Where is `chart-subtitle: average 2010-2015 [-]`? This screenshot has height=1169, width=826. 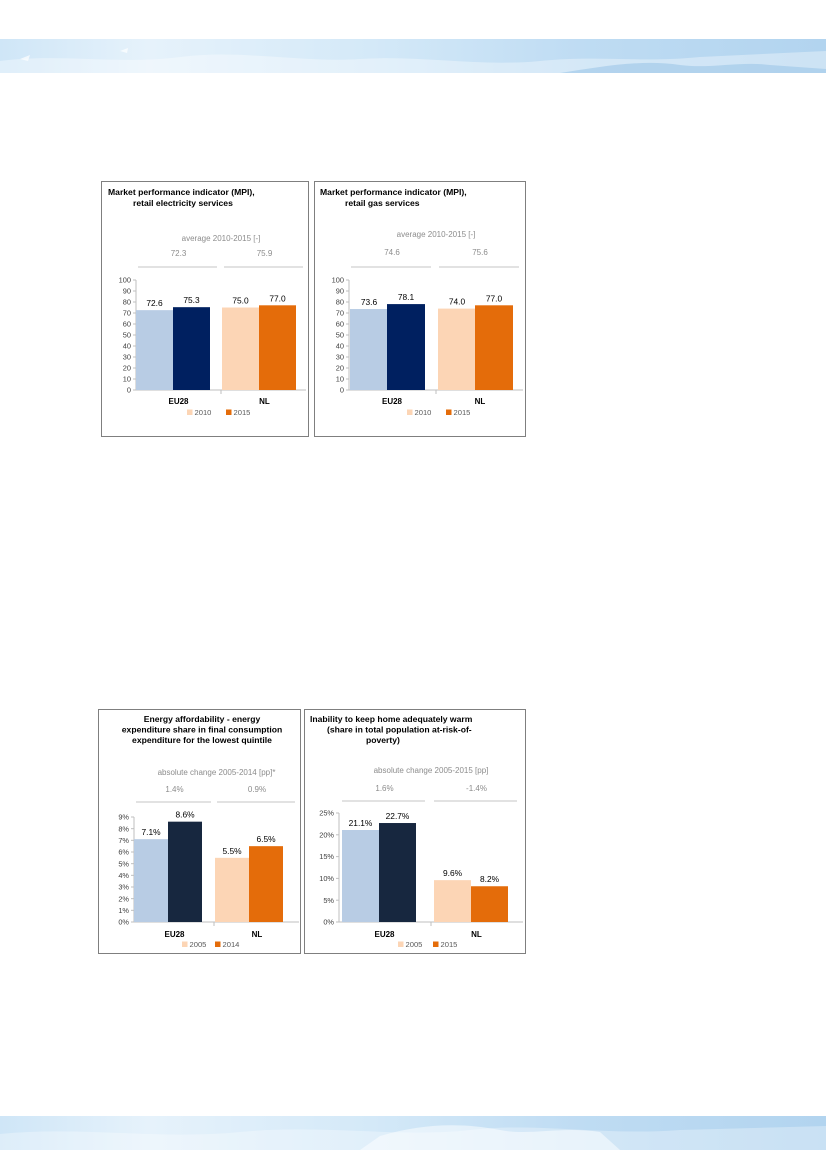
chart-subtitle: average 2010-2015 [-] is located at coordinates (436, 234).